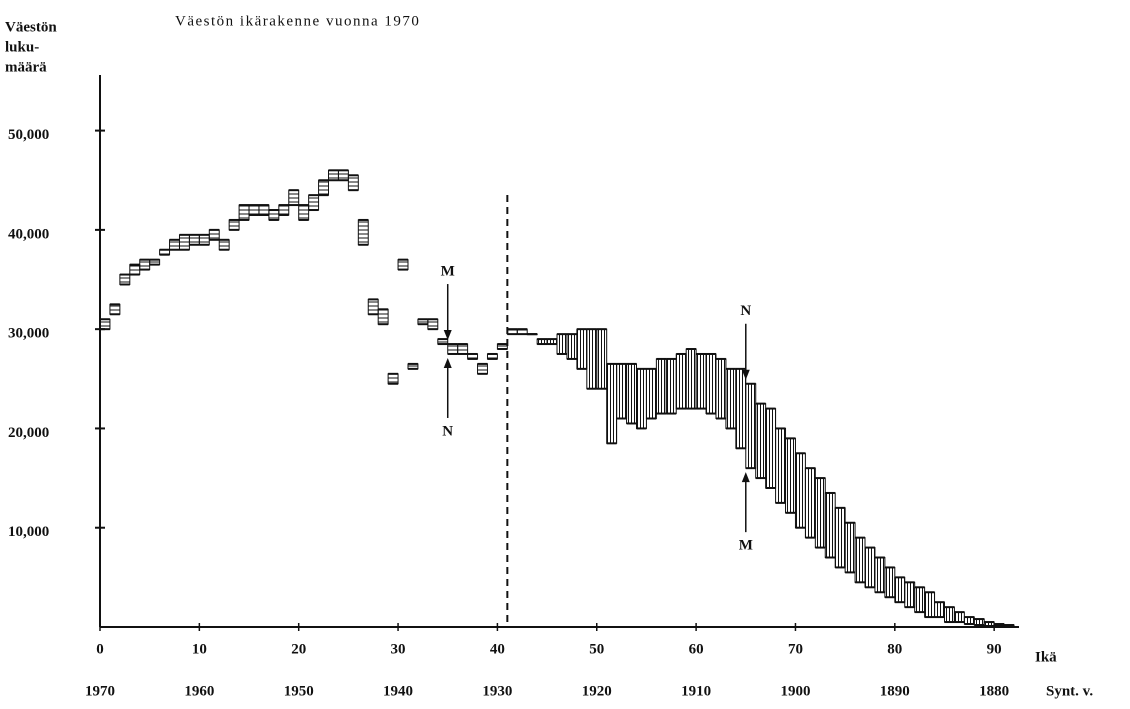  What do you see at coordinates (28, 433) in the screenshot?
I see `y-tick-label: 20,000` at bounding box center [28, 433].